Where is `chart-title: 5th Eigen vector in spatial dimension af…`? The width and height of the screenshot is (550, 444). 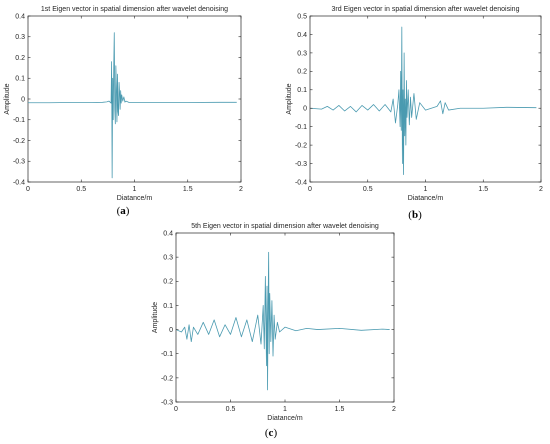
chart-title: 5th Eigen vector in spatial dimension af… is located at coordinates (285, 226).